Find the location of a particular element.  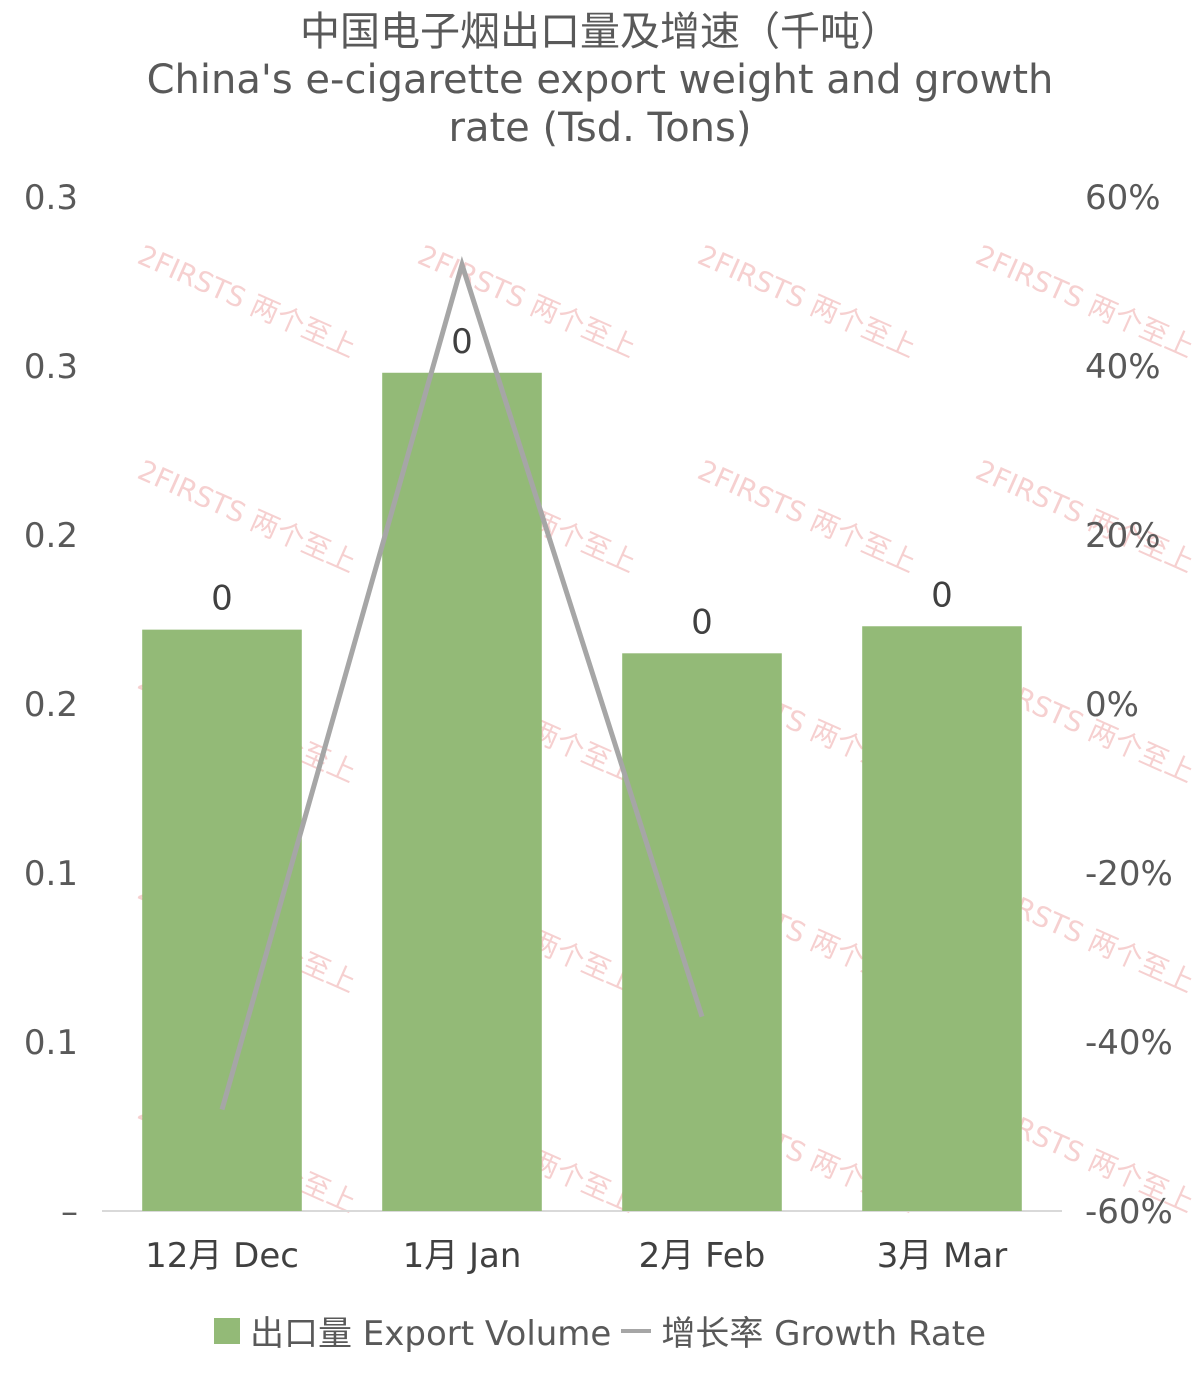

y-right-tick-label: -20% is located at coordinates (1129, 874).